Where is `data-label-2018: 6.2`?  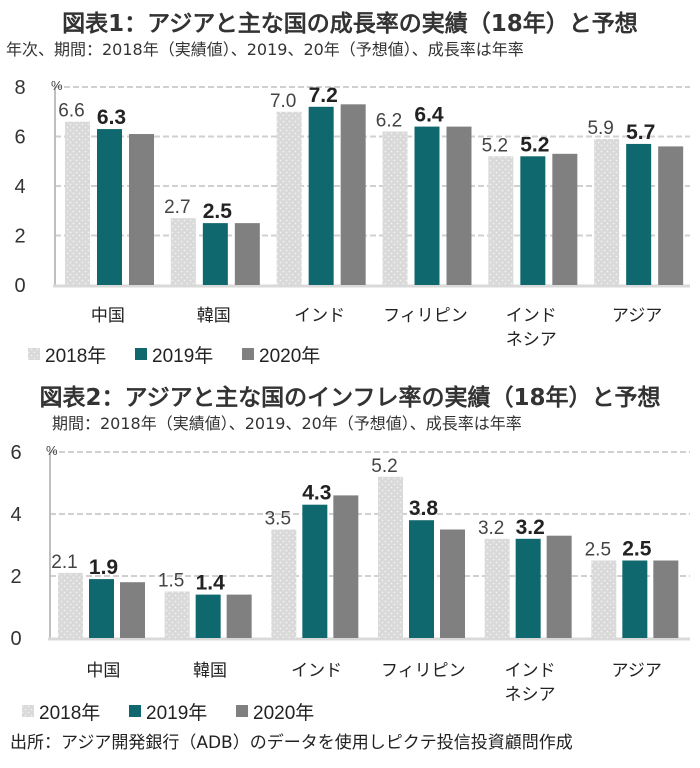
data-label-2018: 6.2 is located at coordinates (389, 121).